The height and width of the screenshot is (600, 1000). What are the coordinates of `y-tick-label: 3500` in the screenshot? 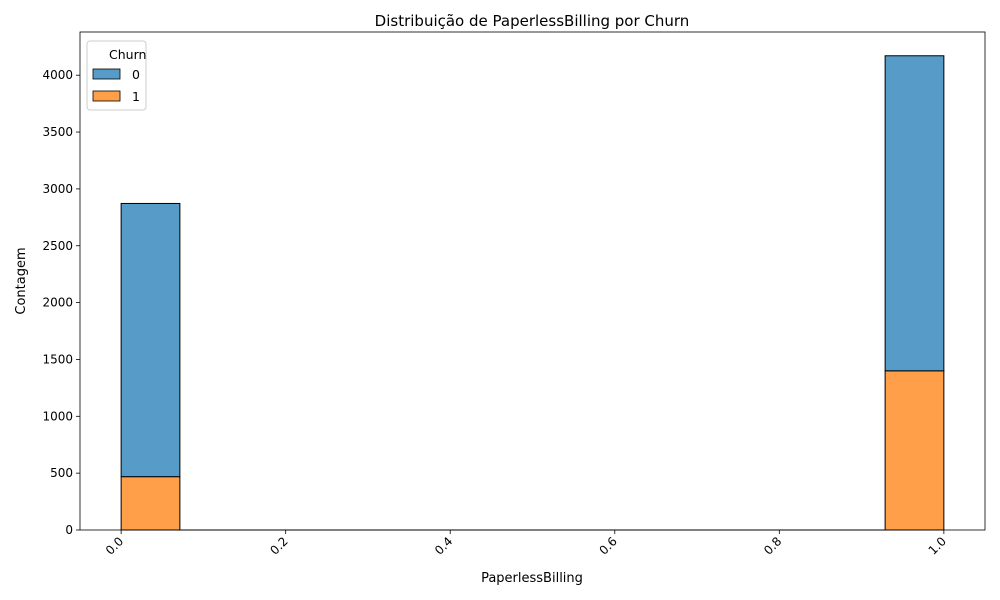 It's located at (57, 132).